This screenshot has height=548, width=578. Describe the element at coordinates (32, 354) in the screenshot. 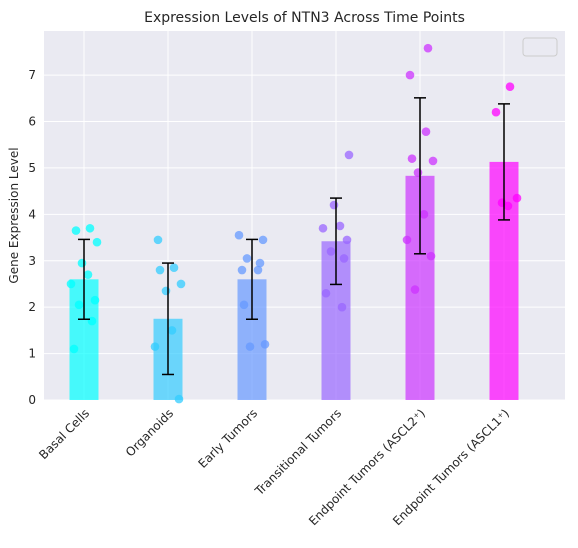

I see `y-tick-label: 1` at that location.